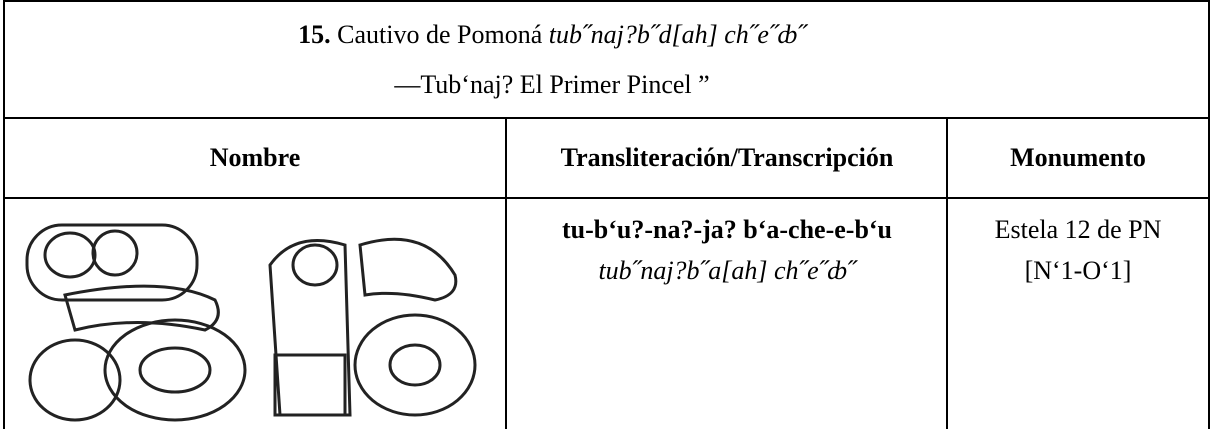 This screenshot has width=1213, height=429. I want to click on title-italic: tub˝naj?b˝d[ah] ch˝e˝ȸ˝, so click(677, 34).